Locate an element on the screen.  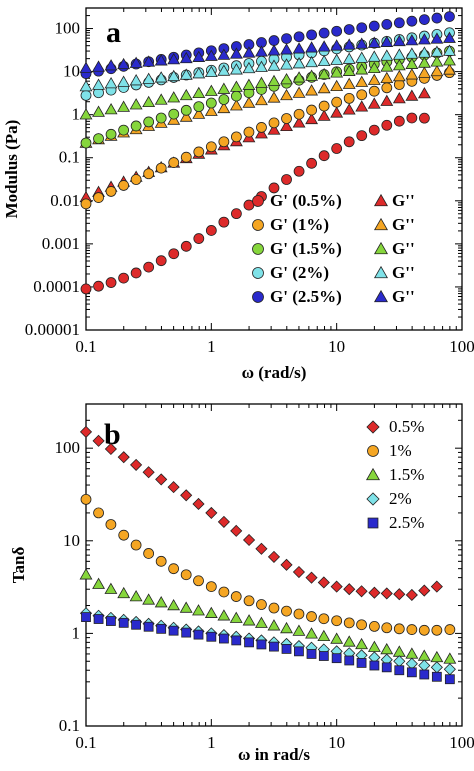
x-tick-label: 0.1 is located at coordinates (85, 346).